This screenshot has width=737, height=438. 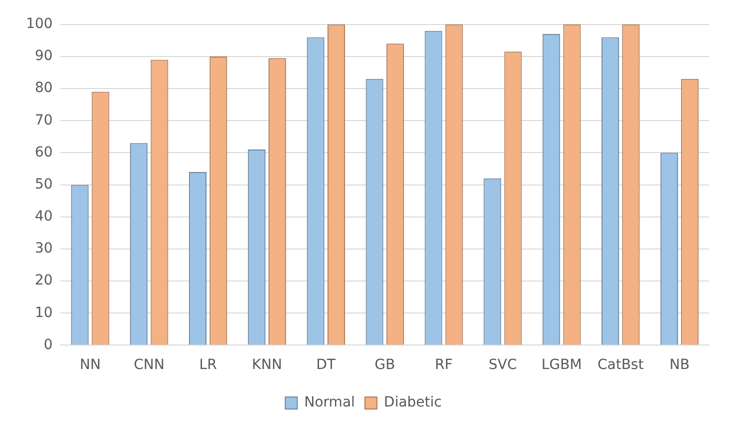 I want to click on x-tick-label: CatBst, so click(x=620, y=365).